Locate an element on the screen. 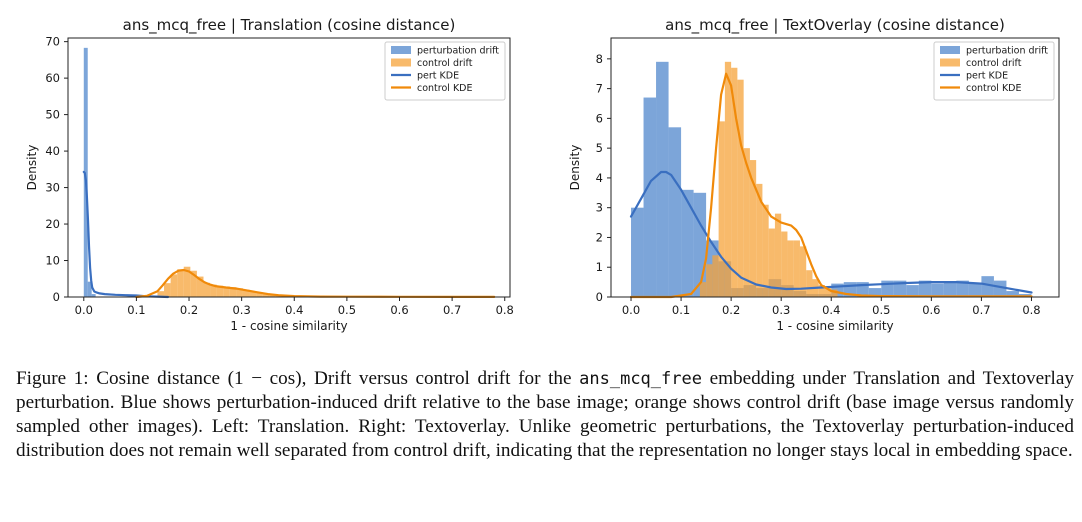 This screenshot has width=1082, height=522. chart-1-xtick-label-4: 0.4 is located at coordinates (831, 310).